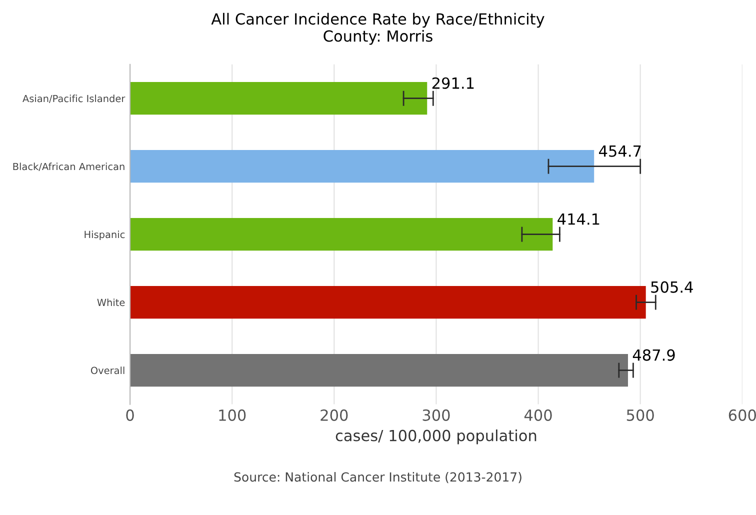  I want to click on y-tick-label: Black/African American, so click(68, 166).